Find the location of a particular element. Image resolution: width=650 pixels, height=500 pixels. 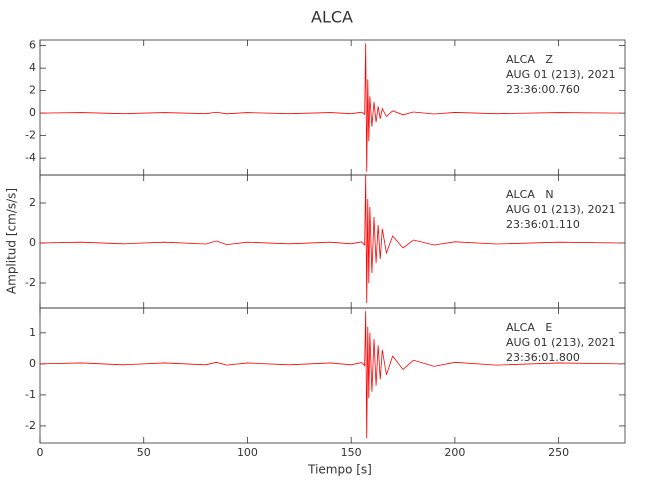

chart-title: ALCA is located at coordinates (332, 17).